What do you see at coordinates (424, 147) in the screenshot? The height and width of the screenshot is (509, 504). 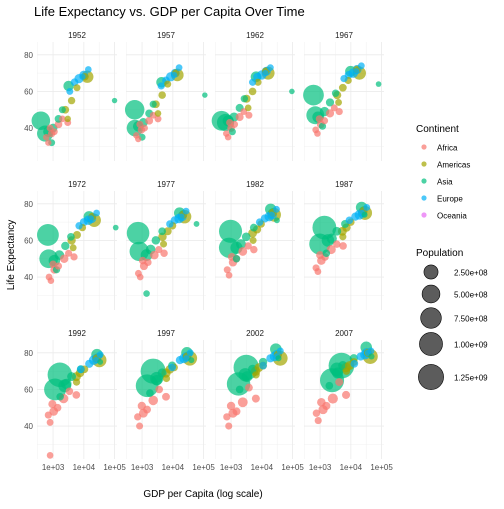 I see `legend-key-africa` at bounding box center [424, 147].